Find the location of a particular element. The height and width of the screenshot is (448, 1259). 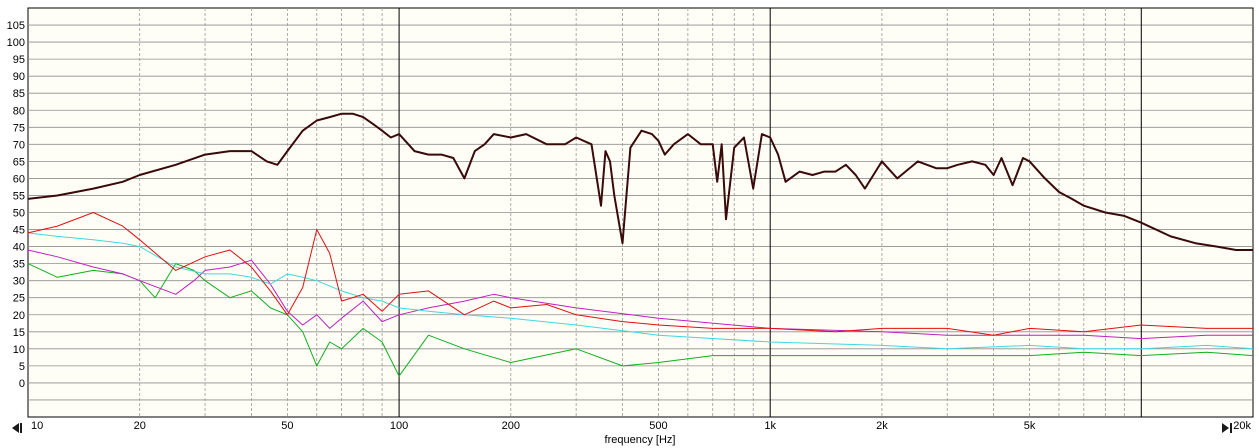

y-tick-label: 100 is located at coordinates (16, 43).